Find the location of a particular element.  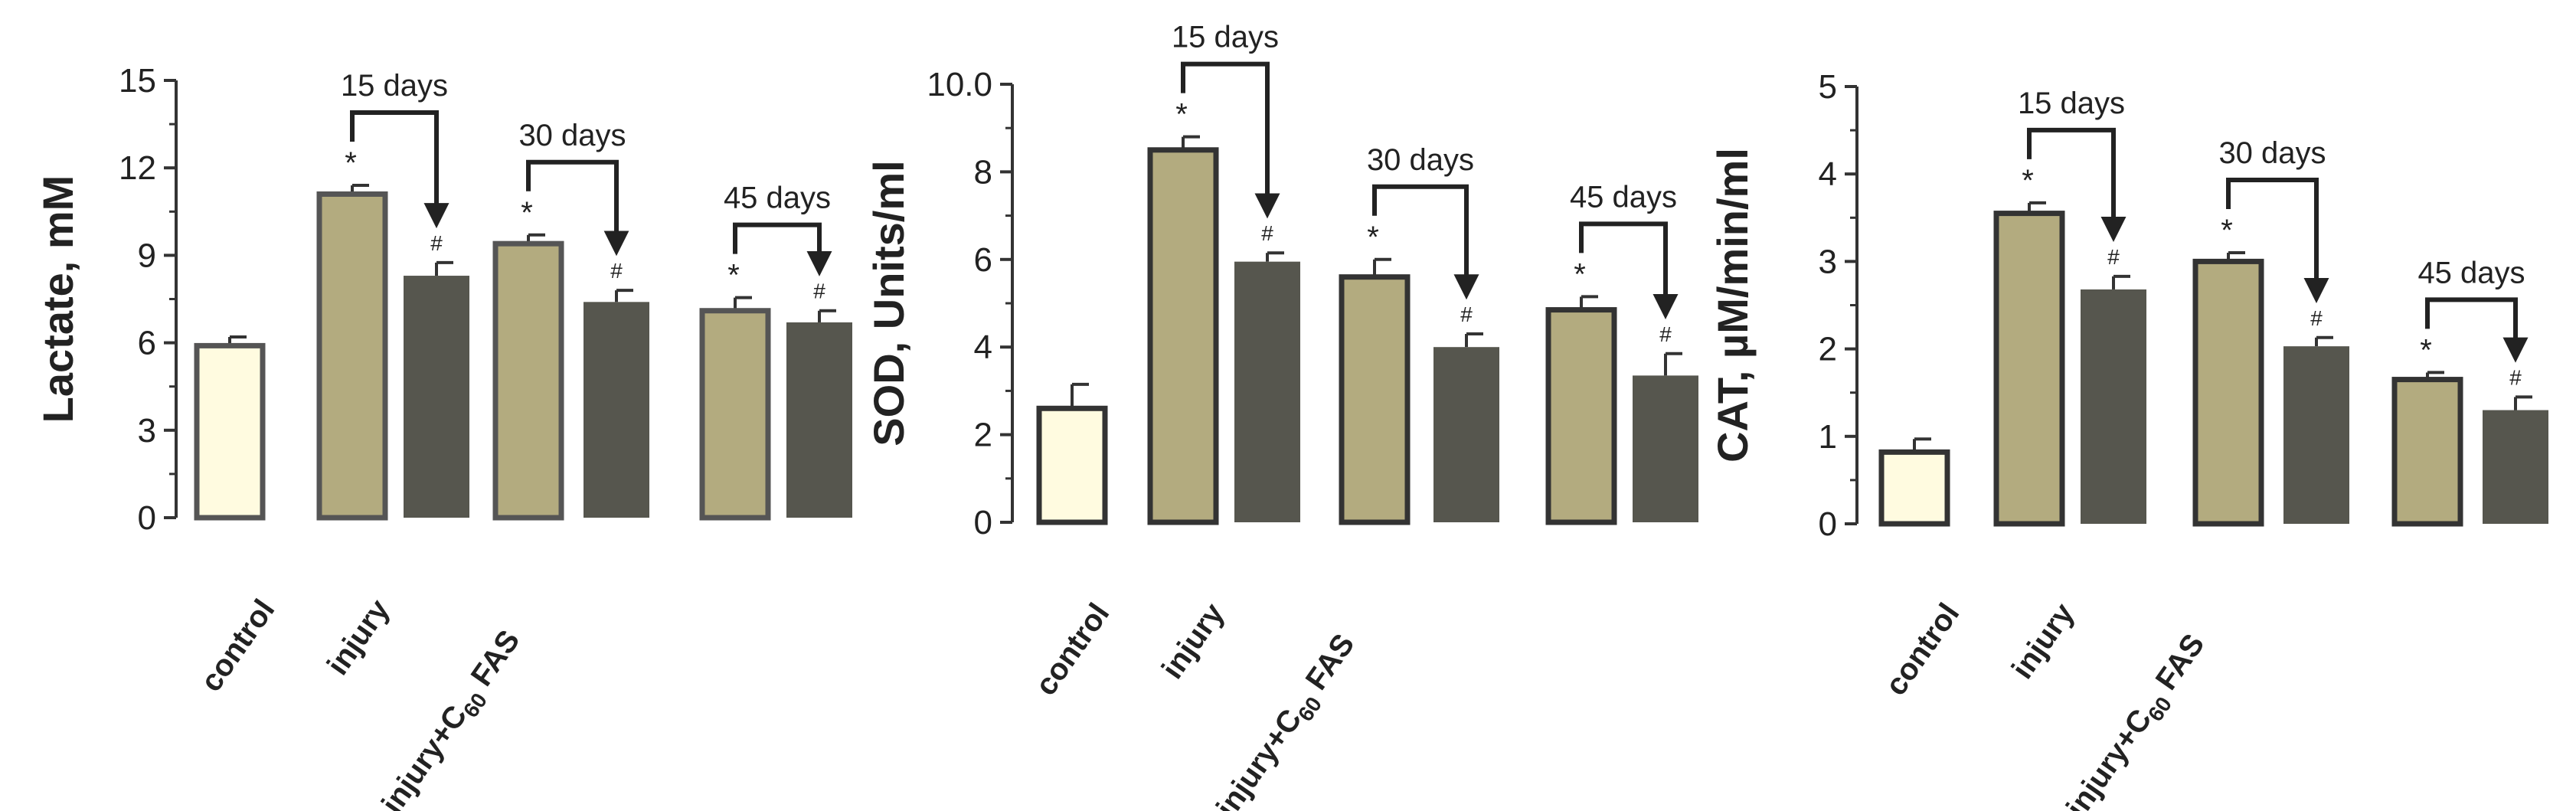

y-axis-title: CAT, µM/min/ml is located at coordinates (1732, 306).